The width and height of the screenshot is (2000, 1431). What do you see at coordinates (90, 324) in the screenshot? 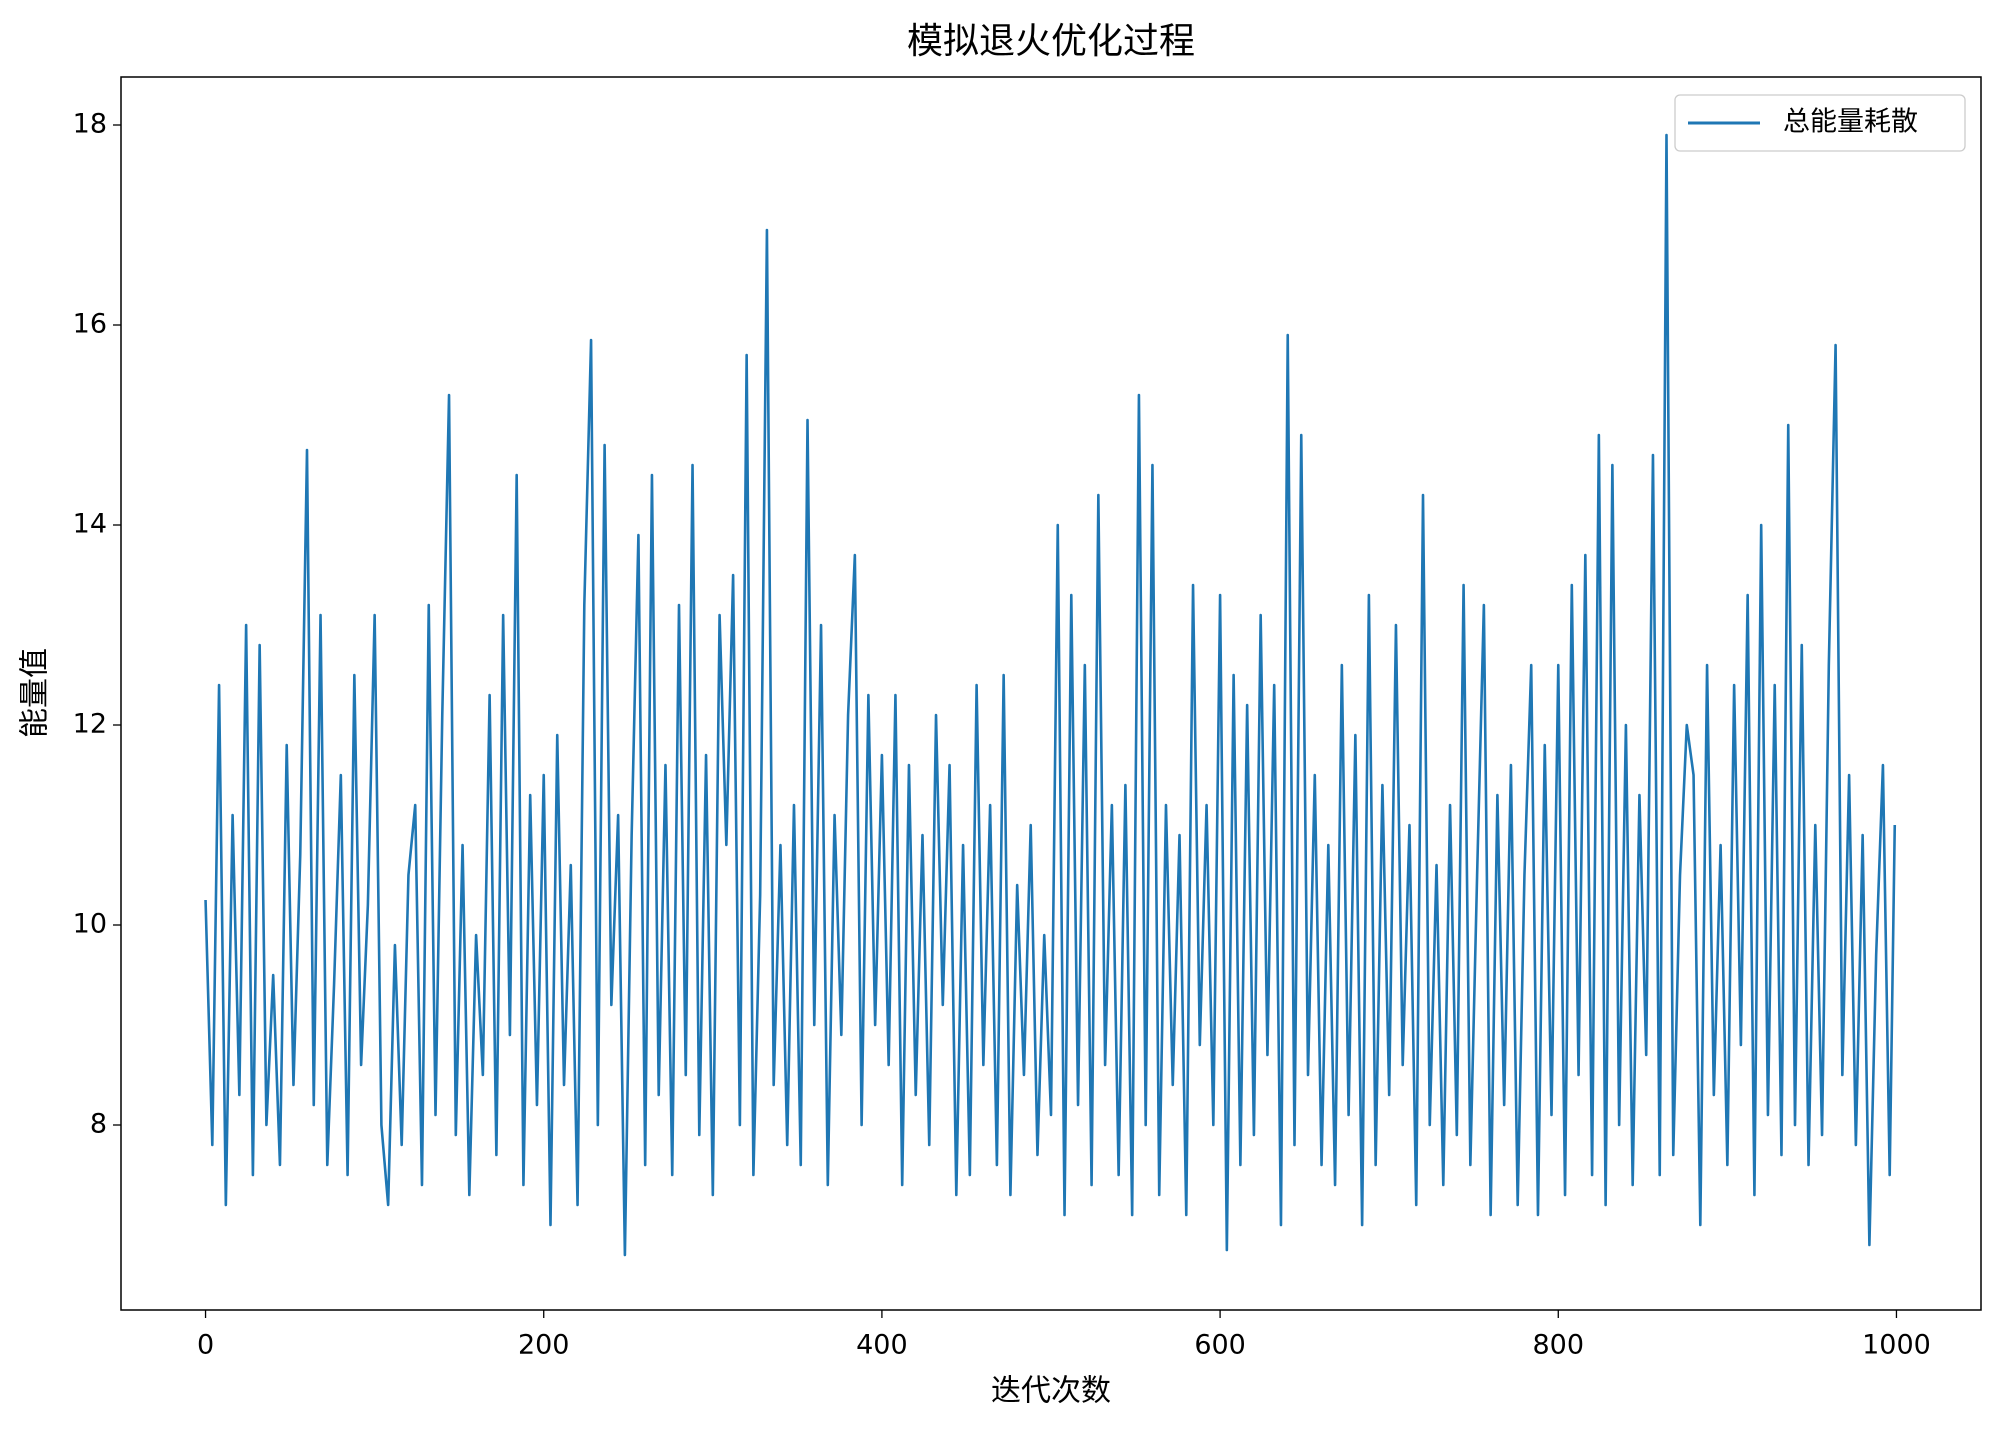
I see `y-tick-label: 16` at bounding box center [90, 324].